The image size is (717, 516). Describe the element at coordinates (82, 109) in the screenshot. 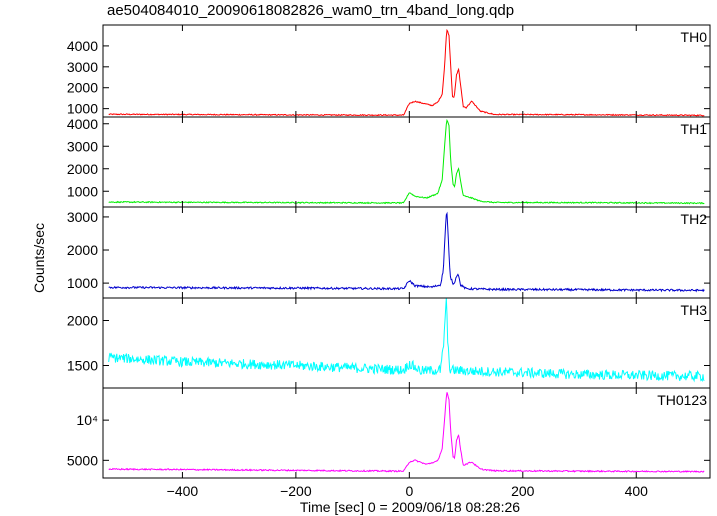

I see `y-tick-label-TH0: 1000` at that location.